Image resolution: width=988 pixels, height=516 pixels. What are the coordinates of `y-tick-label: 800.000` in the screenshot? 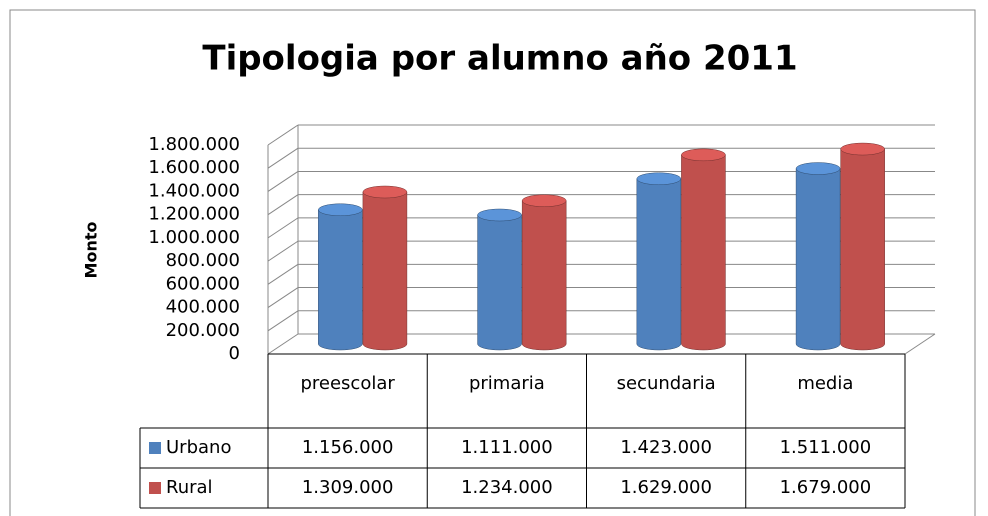 It's located at (203, 260).